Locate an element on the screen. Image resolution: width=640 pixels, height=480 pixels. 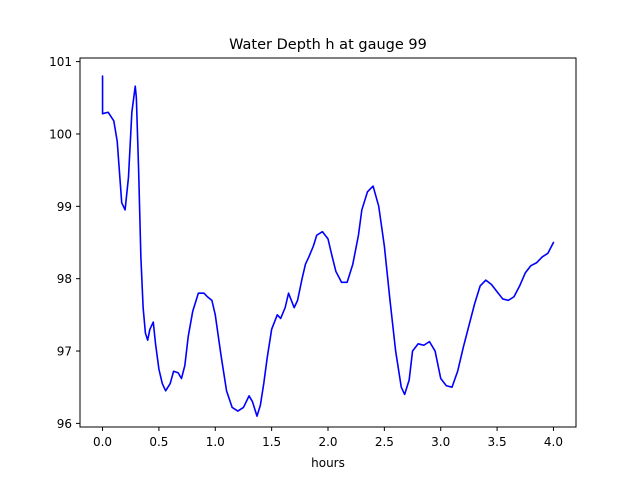
x-tick-label: 2.0 is located at coordinates (327, 442).